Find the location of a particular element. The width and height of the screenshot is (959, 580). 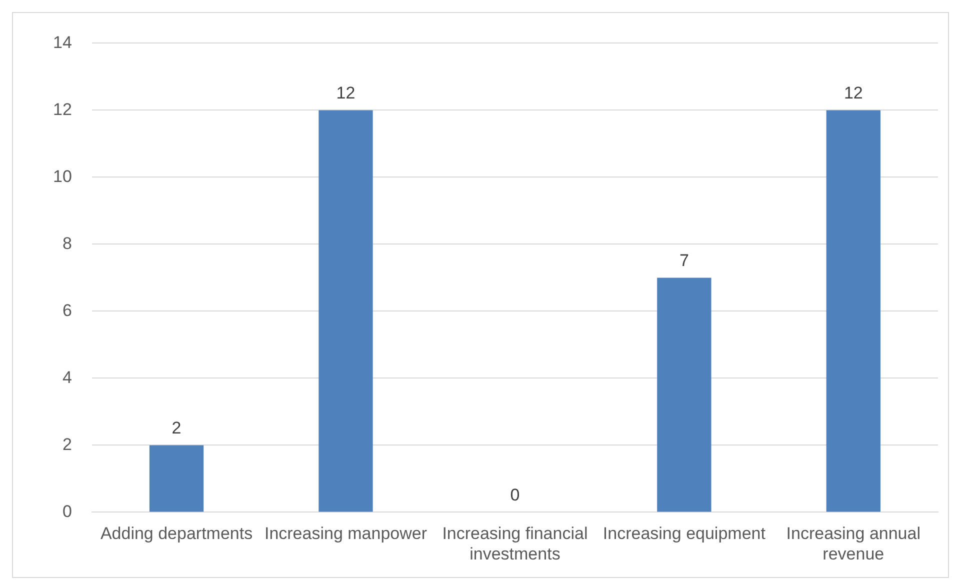

x-tick-label: Adding departments is located at coordinates (176, 534).